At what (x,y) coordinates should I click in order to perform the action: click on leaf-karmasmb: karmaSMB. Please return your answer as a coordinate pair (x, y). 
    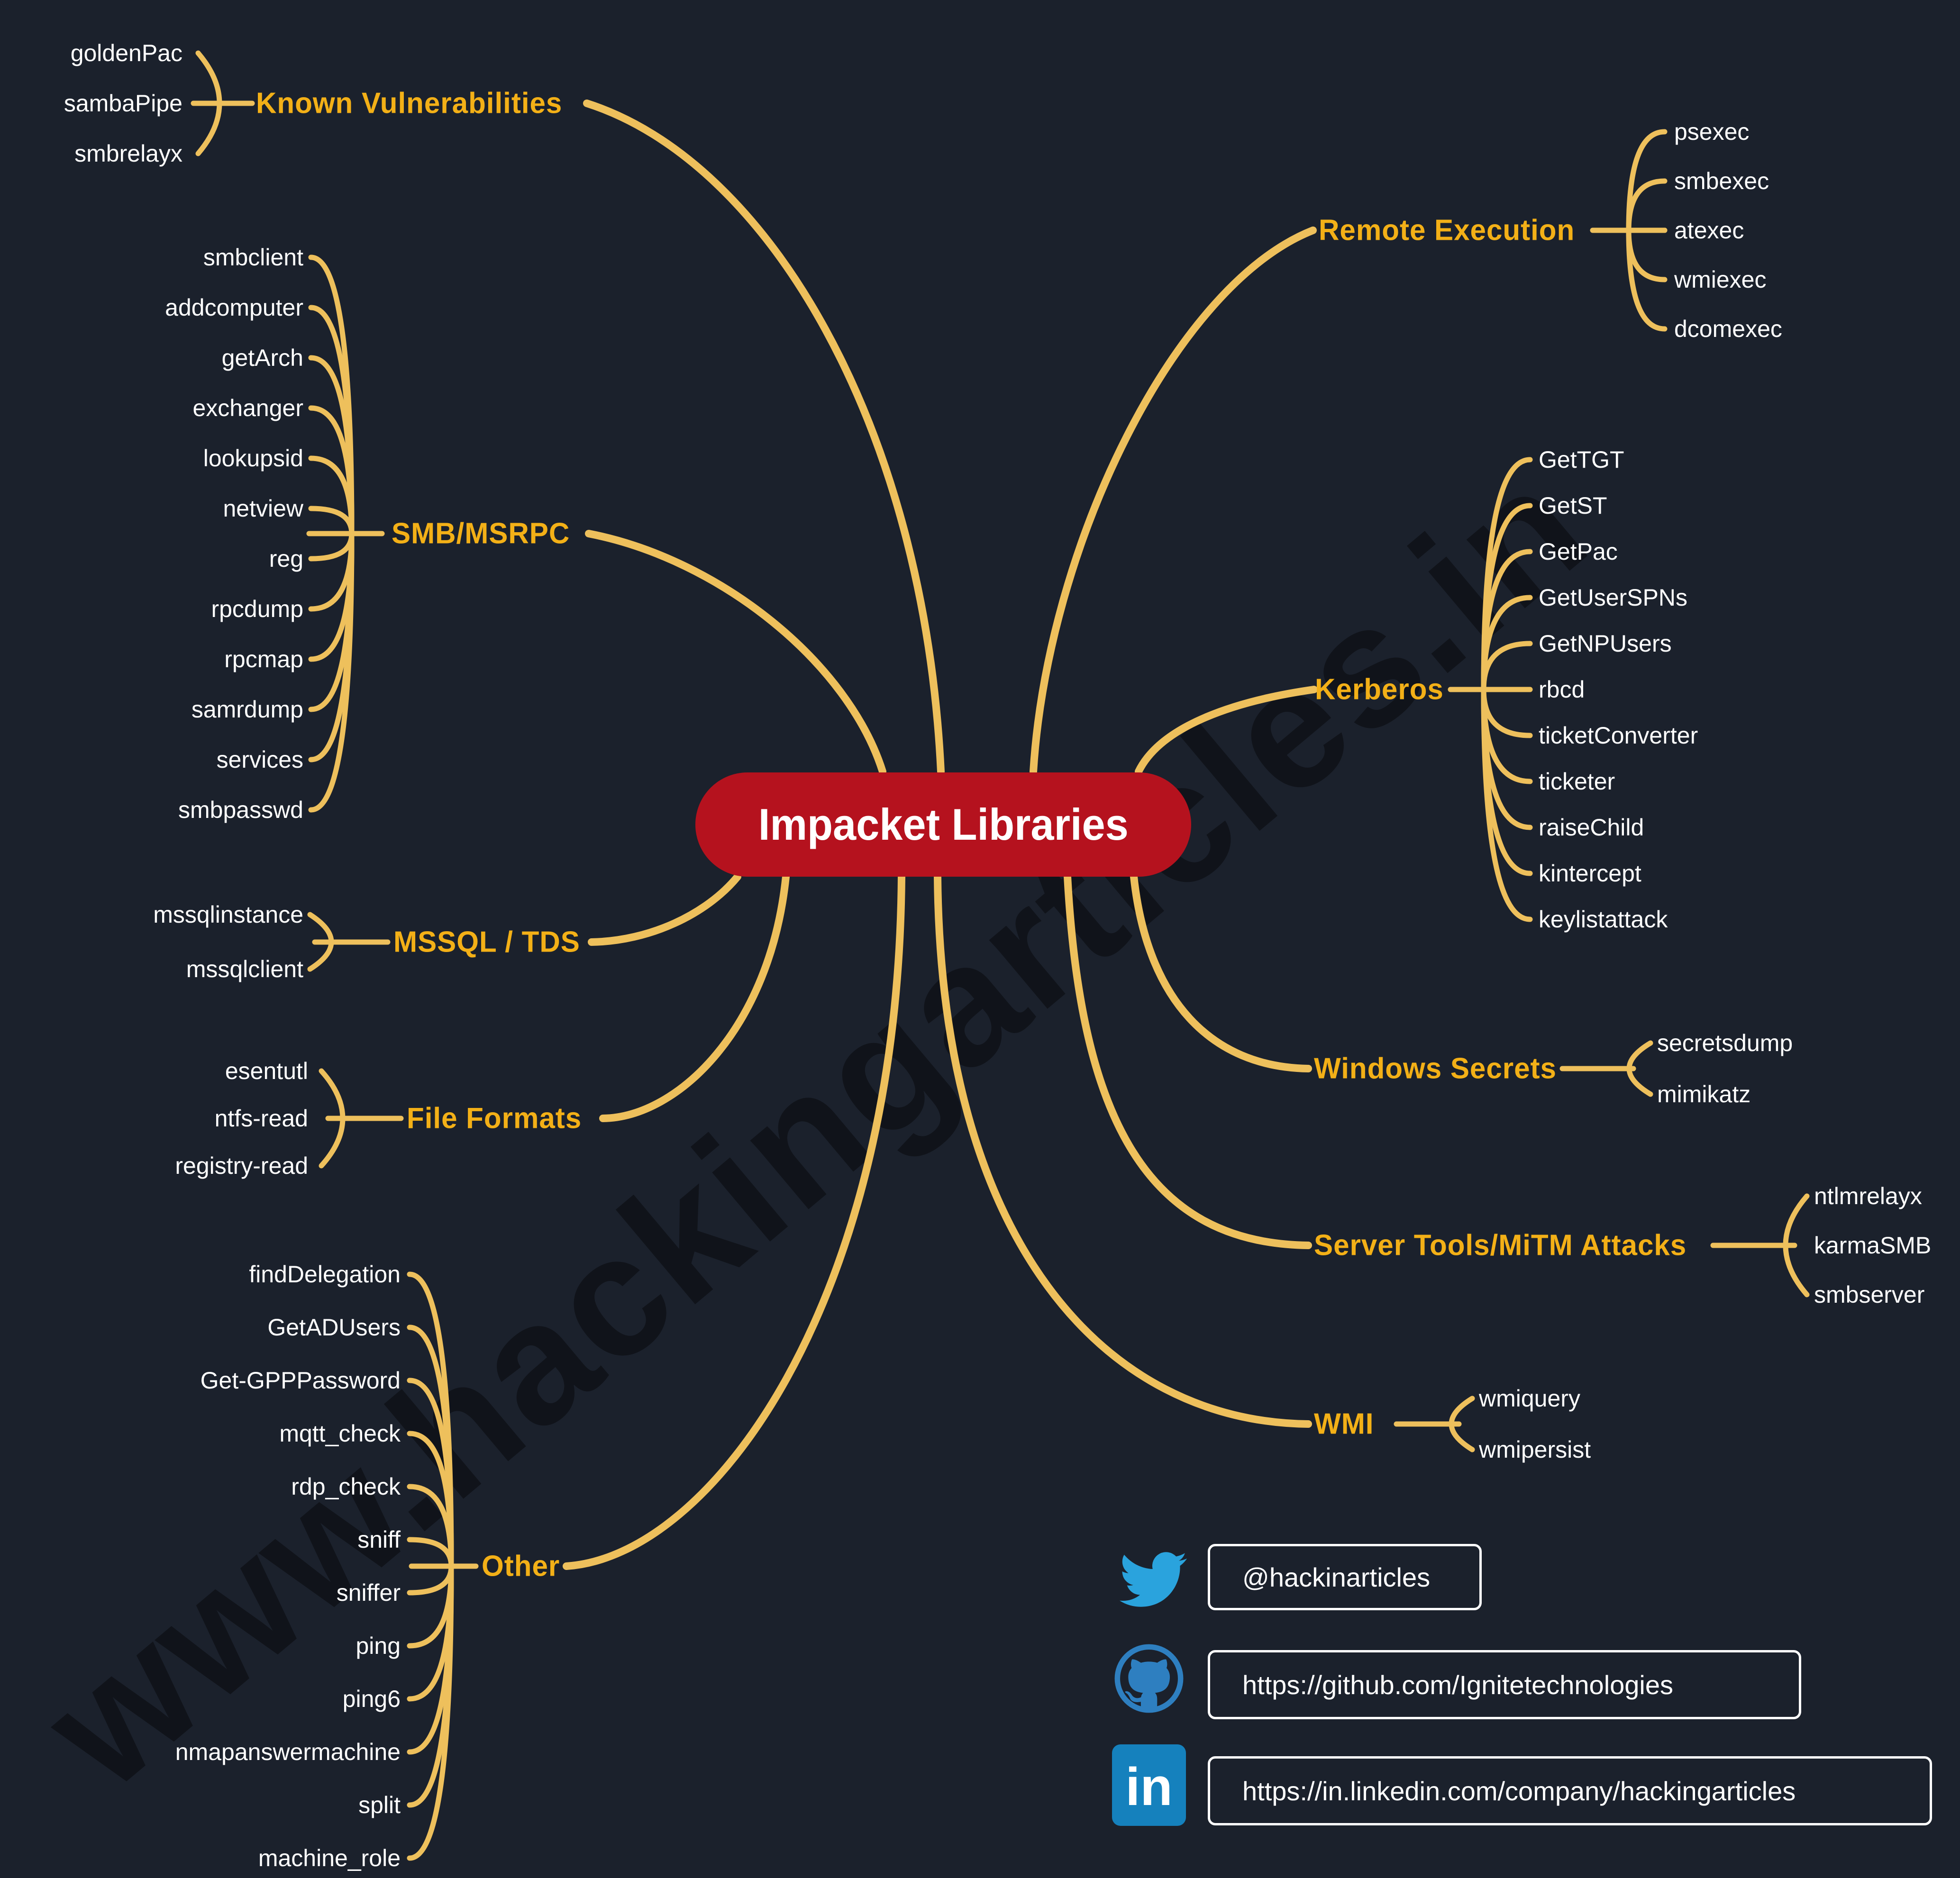
    Looking at the image, I should click on (1873, 1245).